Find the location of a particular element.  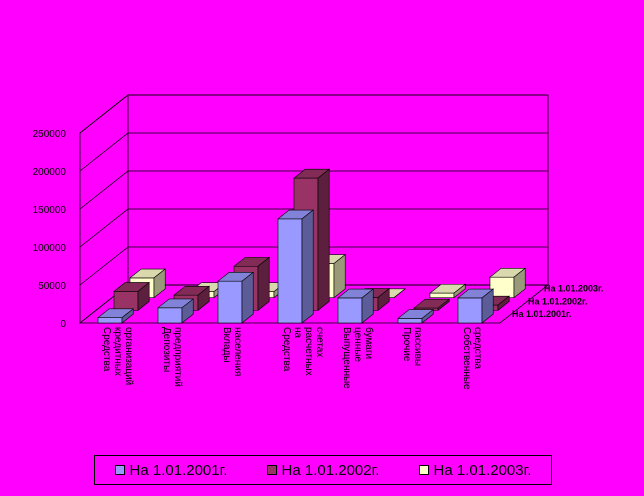

x-tick-label: Собственныесредства is located at coordinates (472, 358).